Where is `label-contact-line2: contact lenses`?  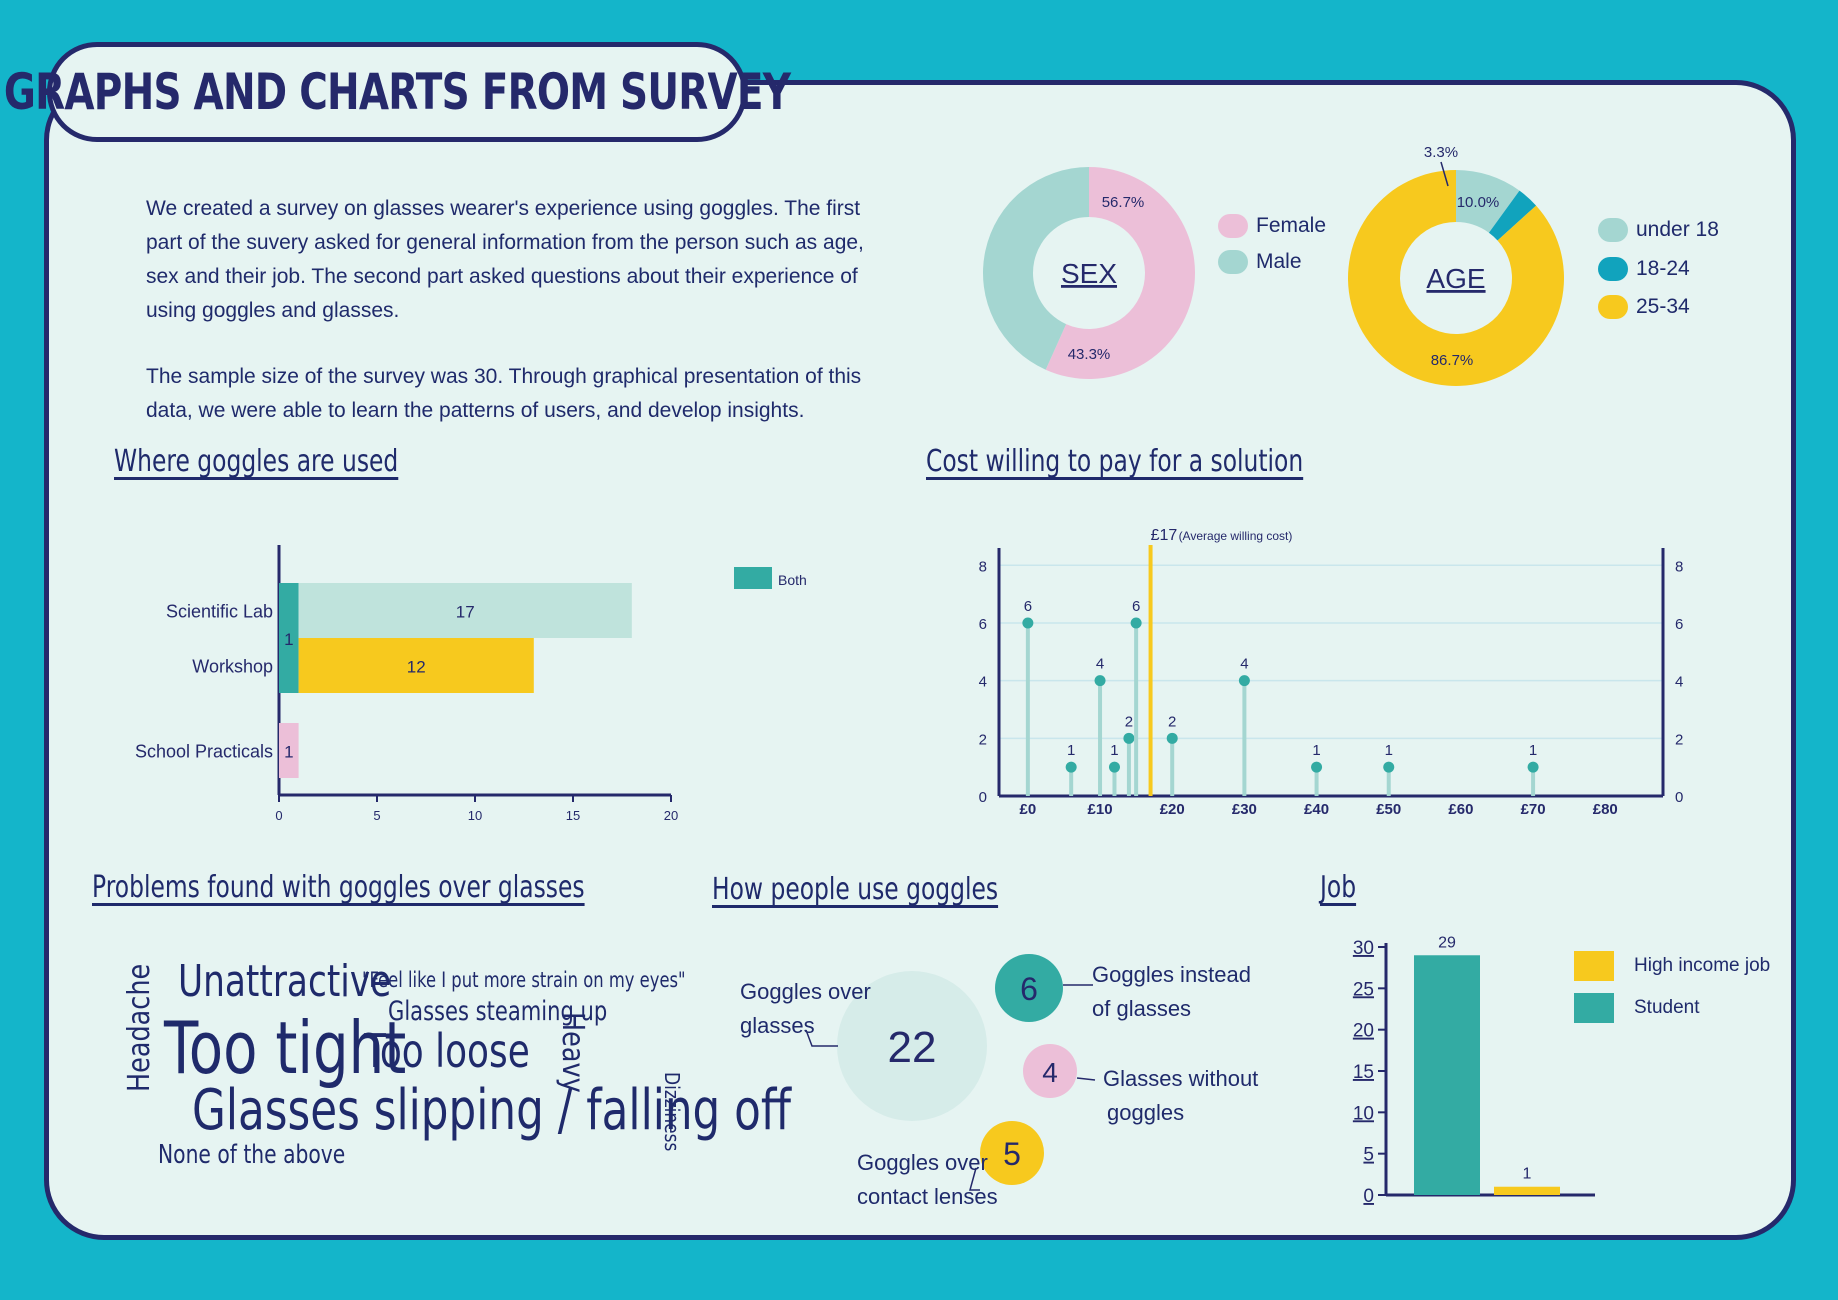
label-contact-line2: contact lenses is located at coordinates (927, 1196).